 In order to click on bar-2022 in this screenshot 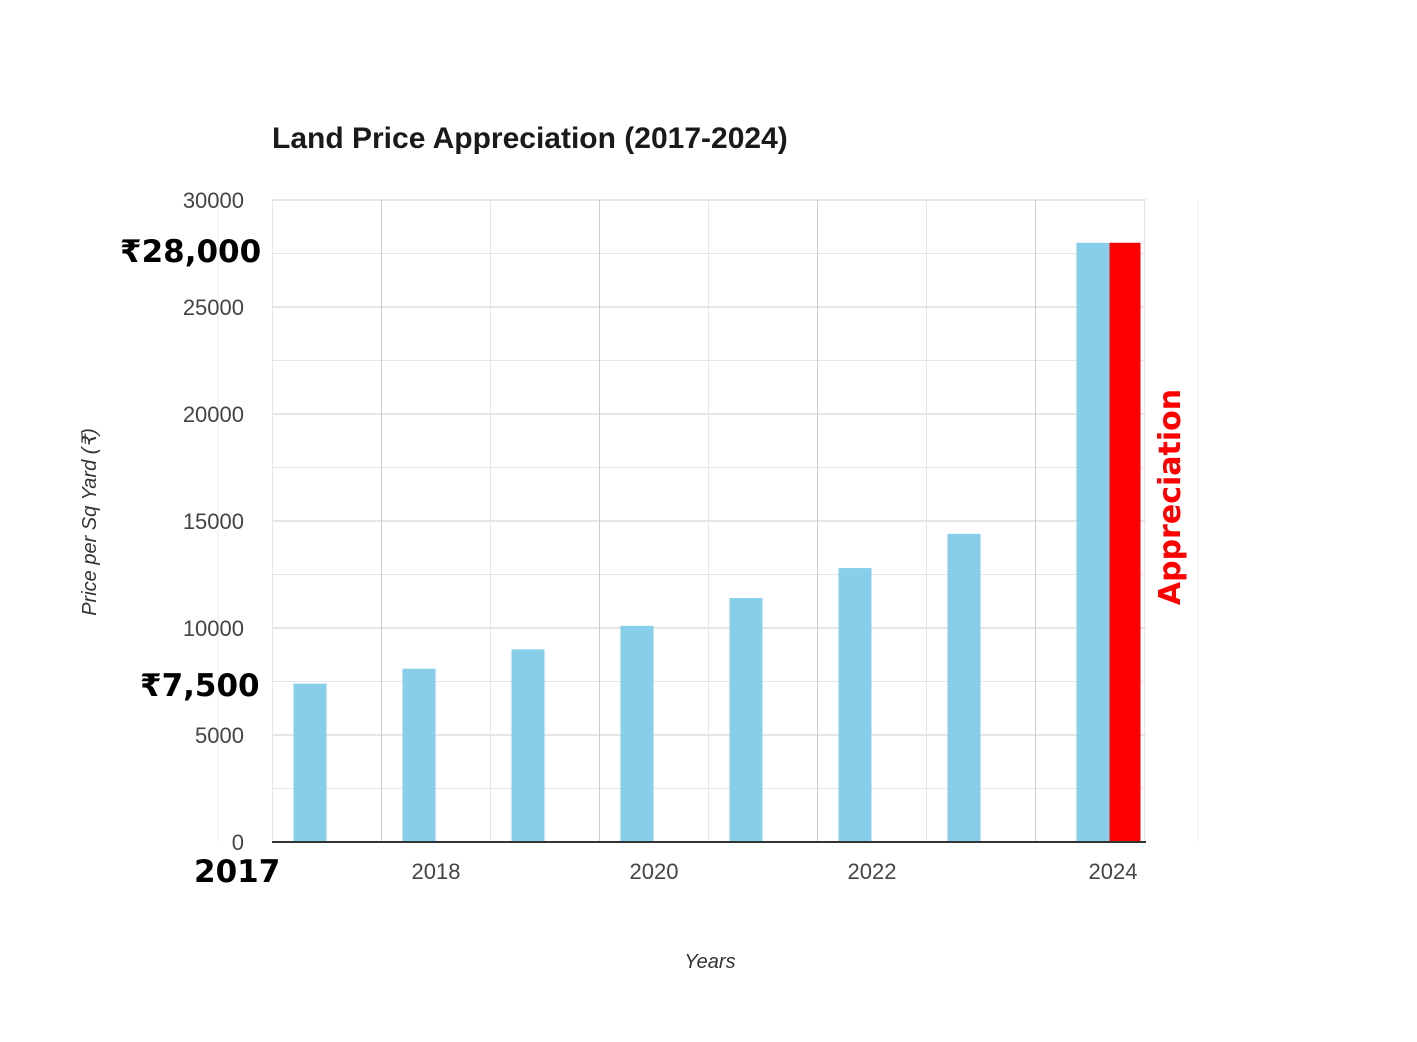, I will do `click(855, 705)`.